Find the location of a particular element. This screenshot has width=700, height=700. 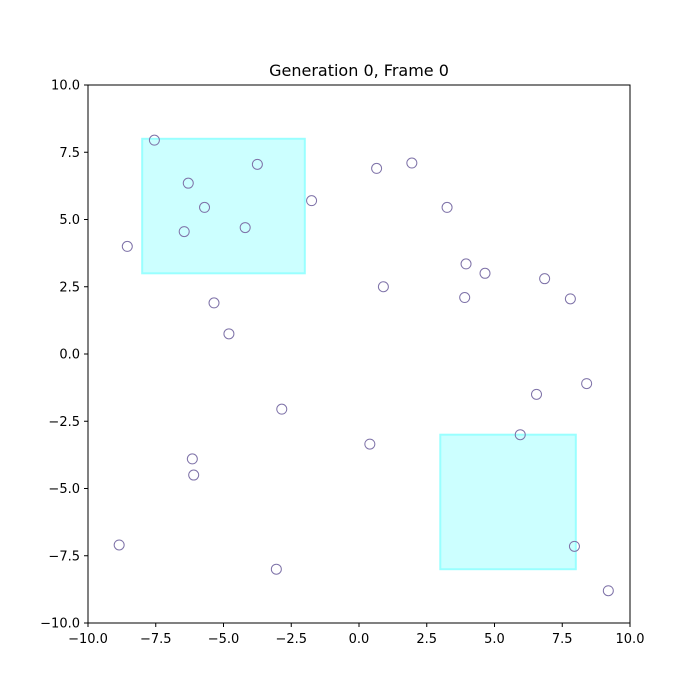

x-tick-label: 0.0 is located at coordinates (359, 639).